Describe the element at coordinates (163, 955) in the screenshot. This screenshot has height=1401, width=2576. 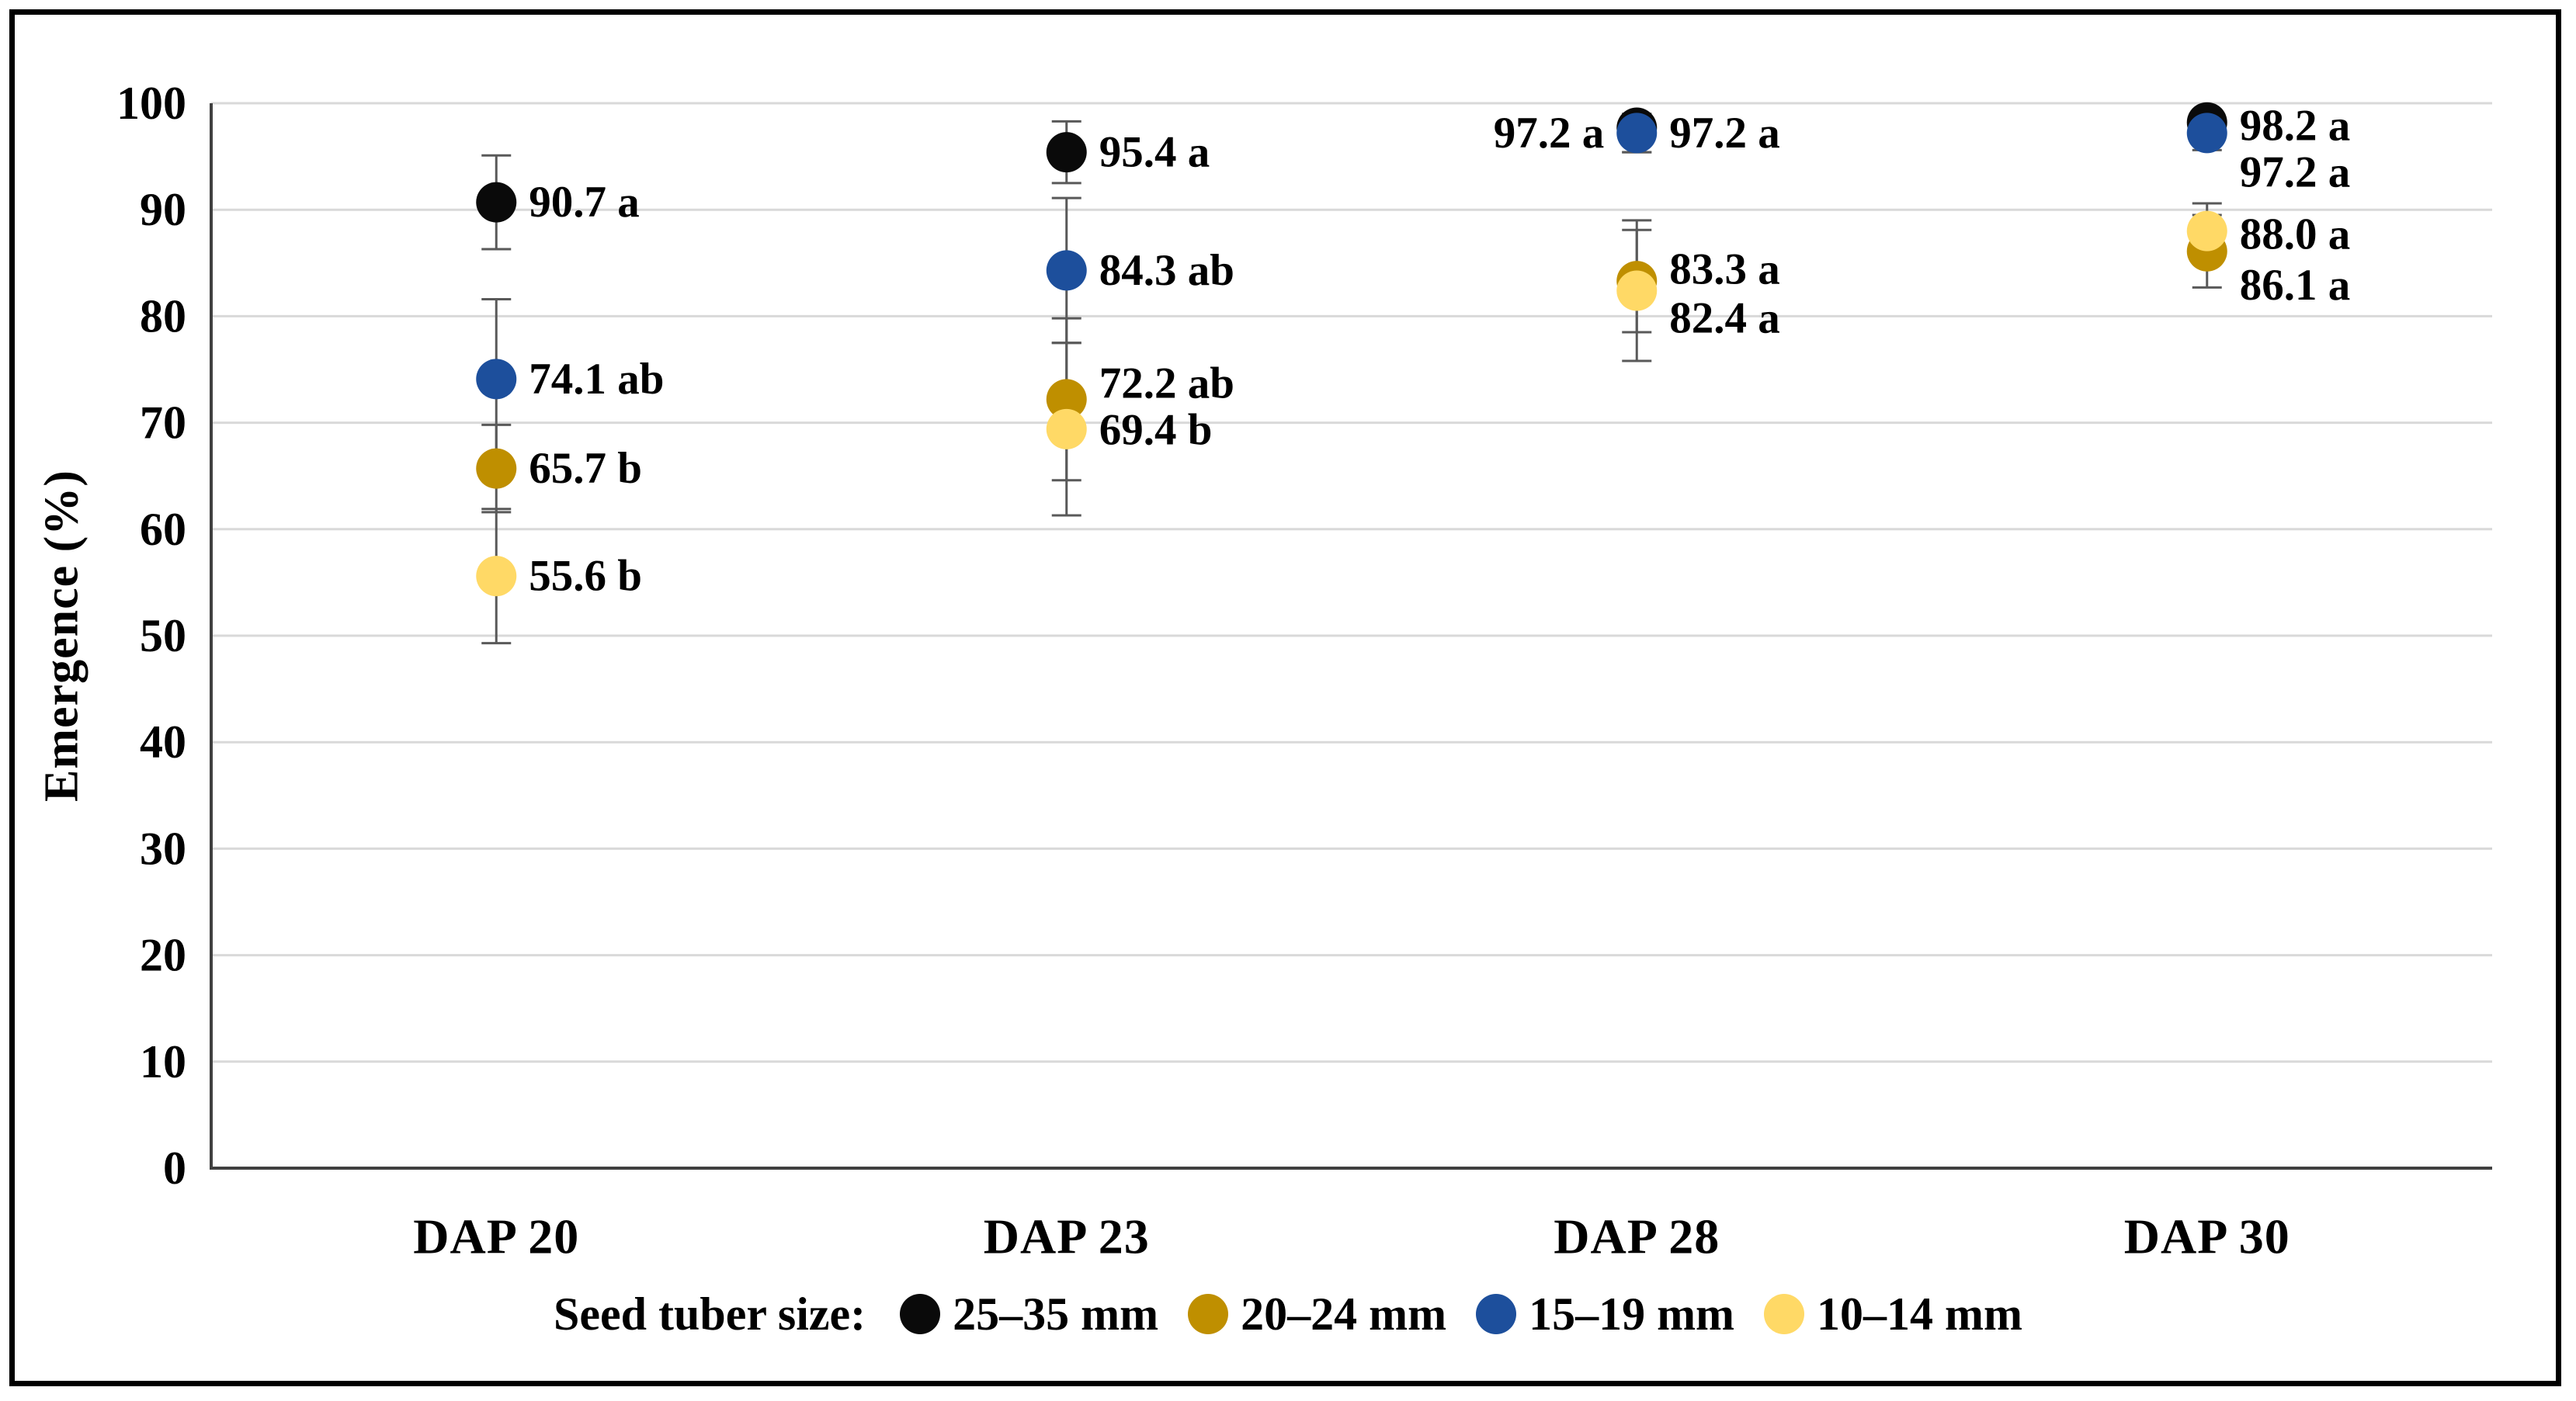
I see `y-tick-label: 20` at that location.